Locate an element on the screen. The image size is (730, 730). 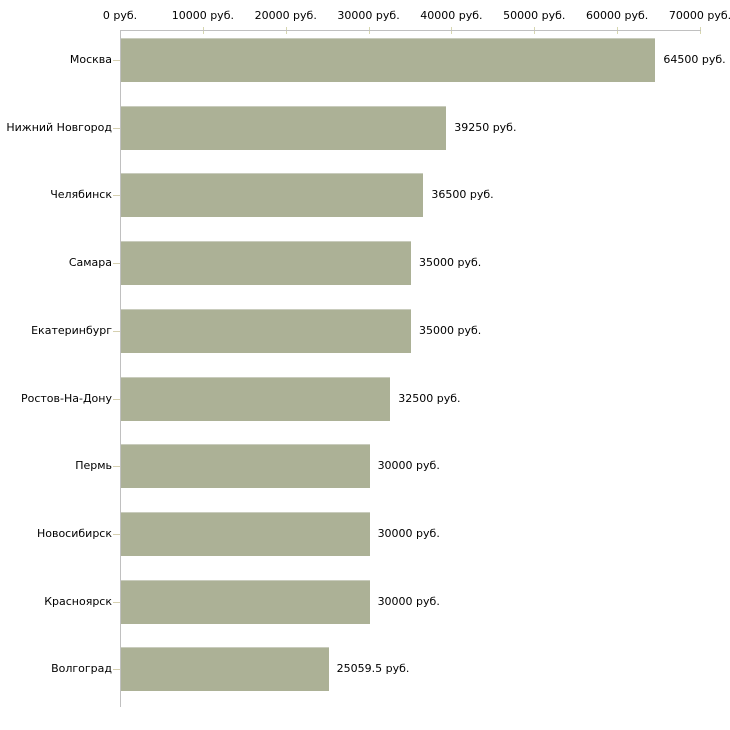
x-axis-tick-label: 60000 руб. is located at coordinates (617, 15).